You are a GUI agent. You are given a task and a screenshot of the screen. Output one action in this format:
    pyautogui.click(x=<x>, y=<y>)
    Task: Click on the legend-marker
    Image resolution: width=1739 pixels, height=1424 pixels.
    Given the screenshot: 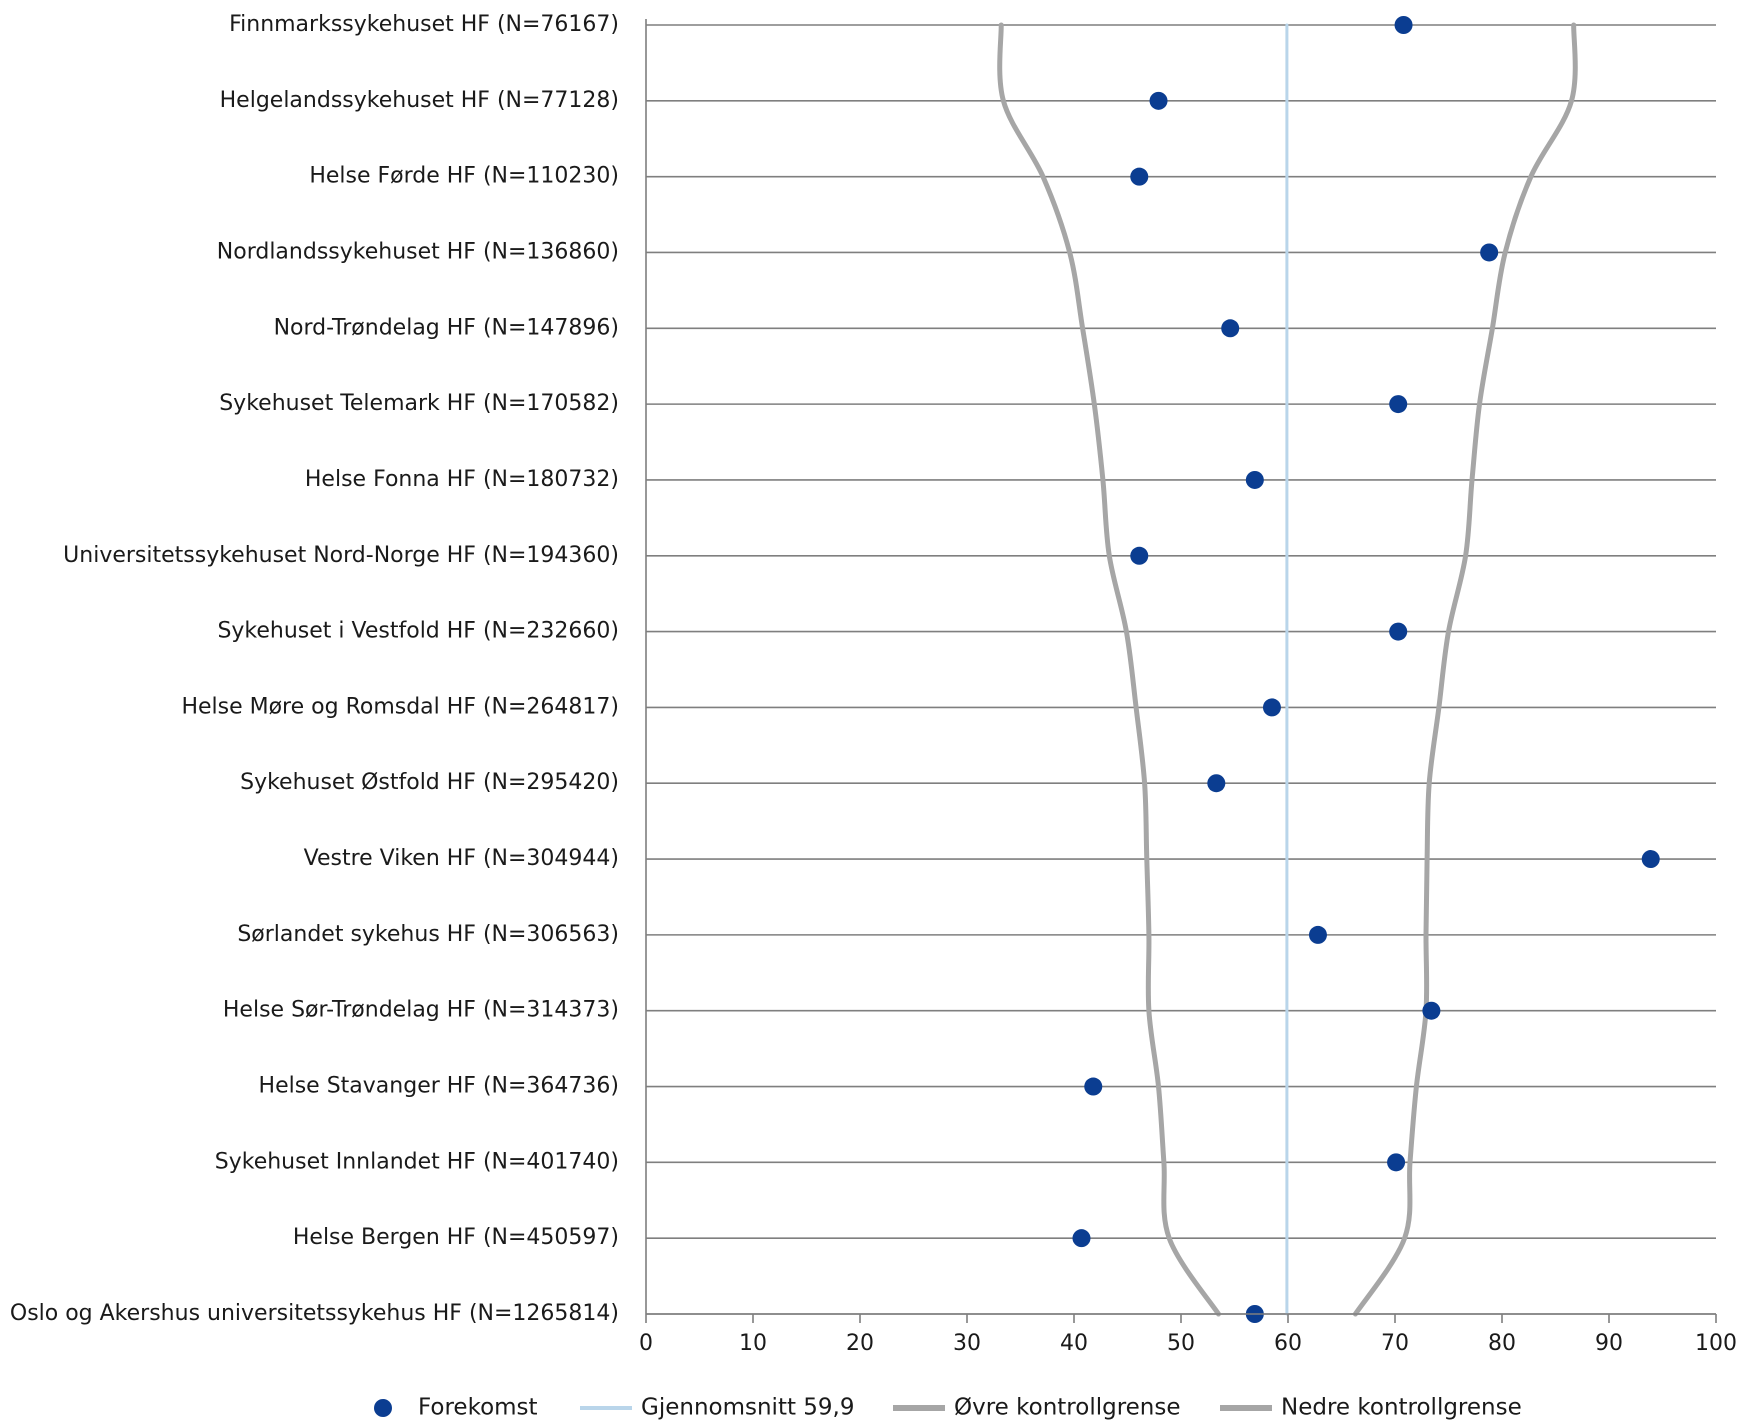 What is the action you would take?
    pyautogui.click(x=383, y=1408)
    